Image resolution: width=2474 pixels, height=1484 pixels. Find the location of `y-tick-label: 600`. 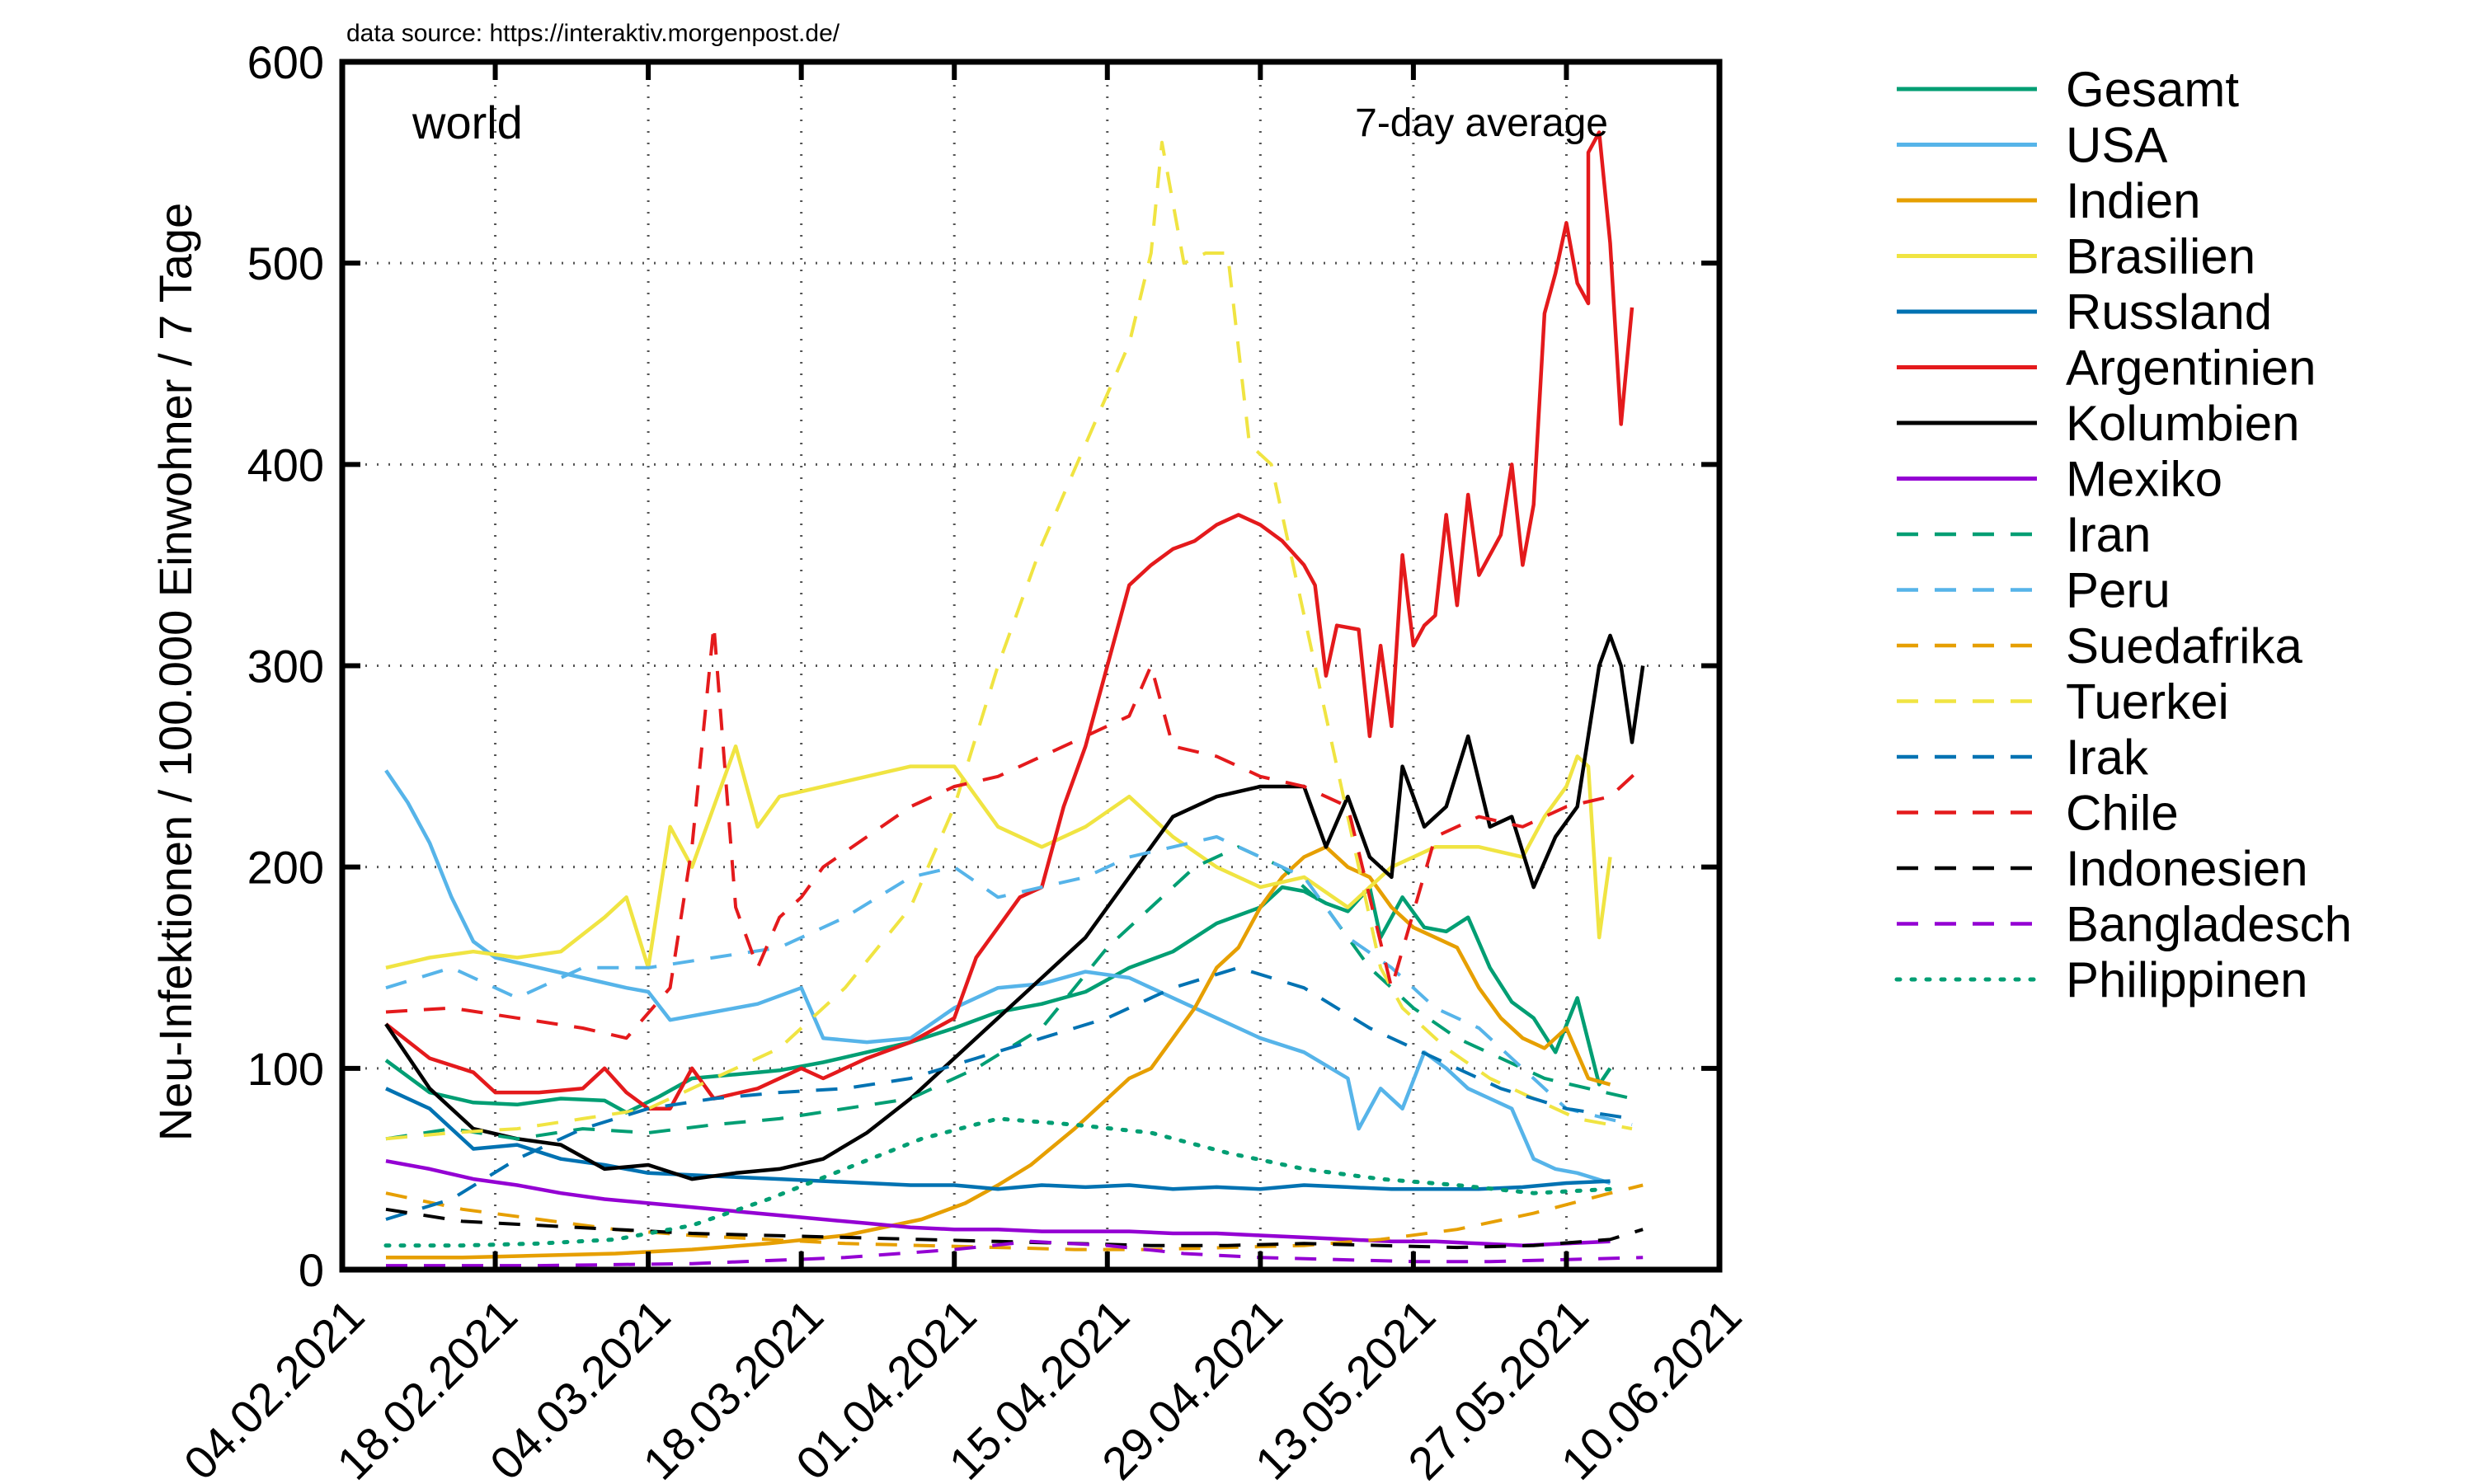

y-tick-label: 600 is located at coordinates (285, 62).